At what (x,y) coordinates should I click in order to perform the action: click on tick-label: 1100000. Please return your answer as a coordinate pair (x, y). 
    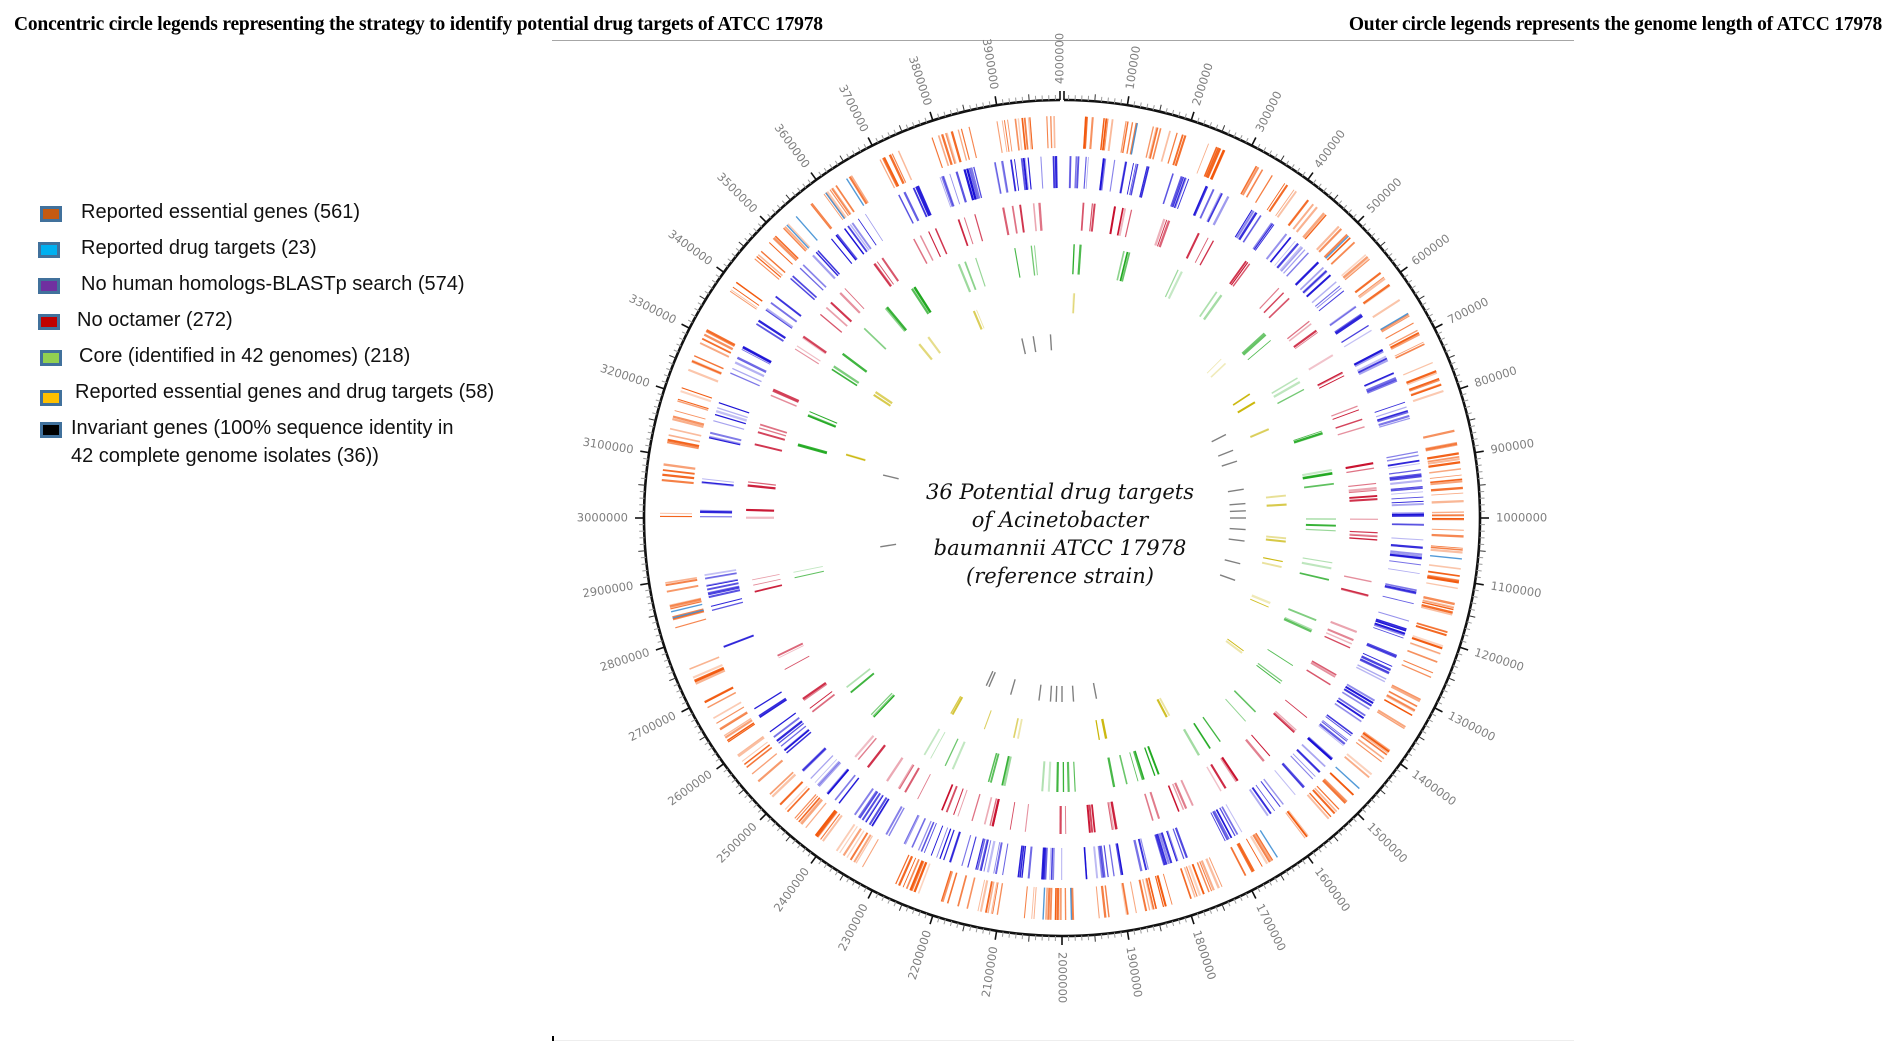
    Looking at the image, I should click on (1516, 589).